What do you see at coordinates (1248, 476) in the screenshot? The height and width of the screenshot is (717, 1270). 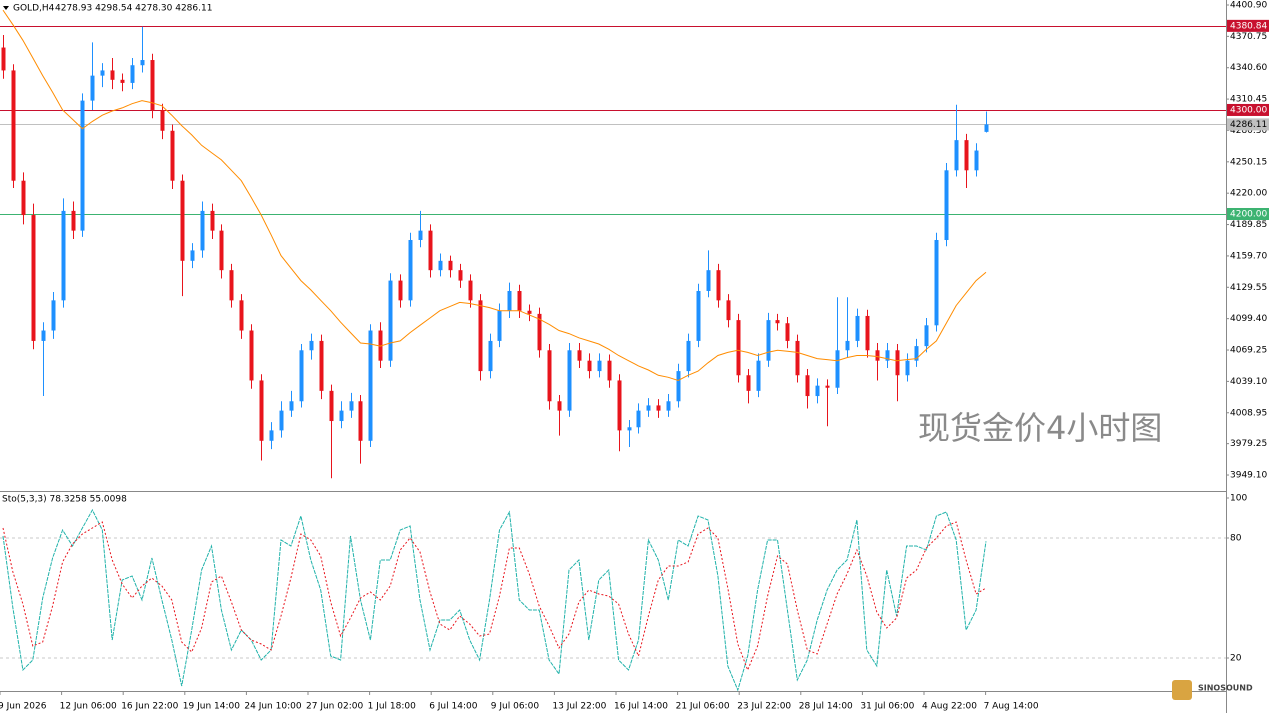 I see `y-tick-label: 3949.10` at bounding box center [1248, 476].